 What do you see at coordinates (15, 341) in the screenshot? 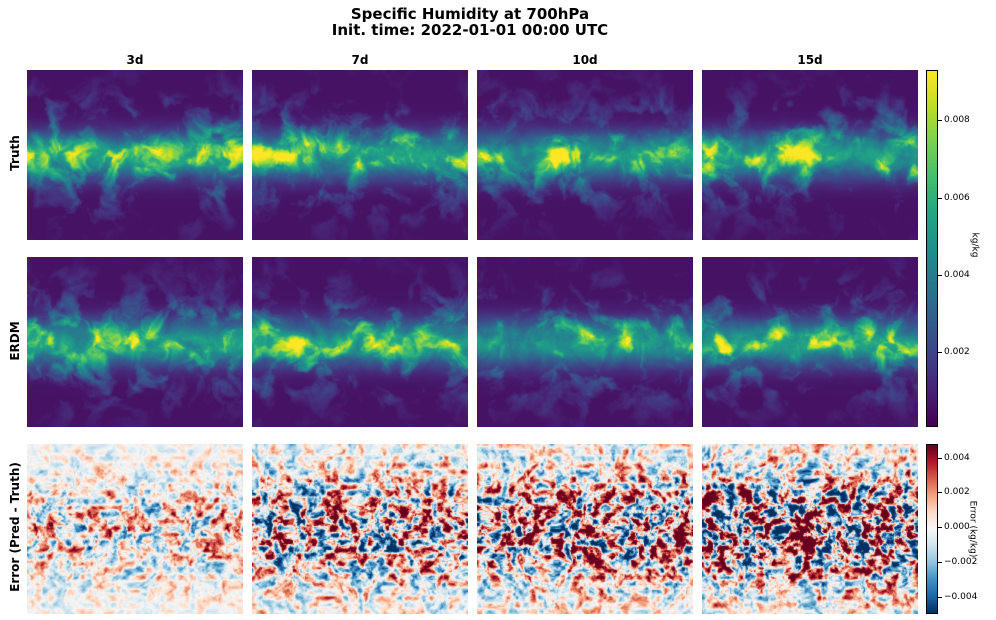
I see `row-label-erdm: ERDM` at bounding box center [15, 341].